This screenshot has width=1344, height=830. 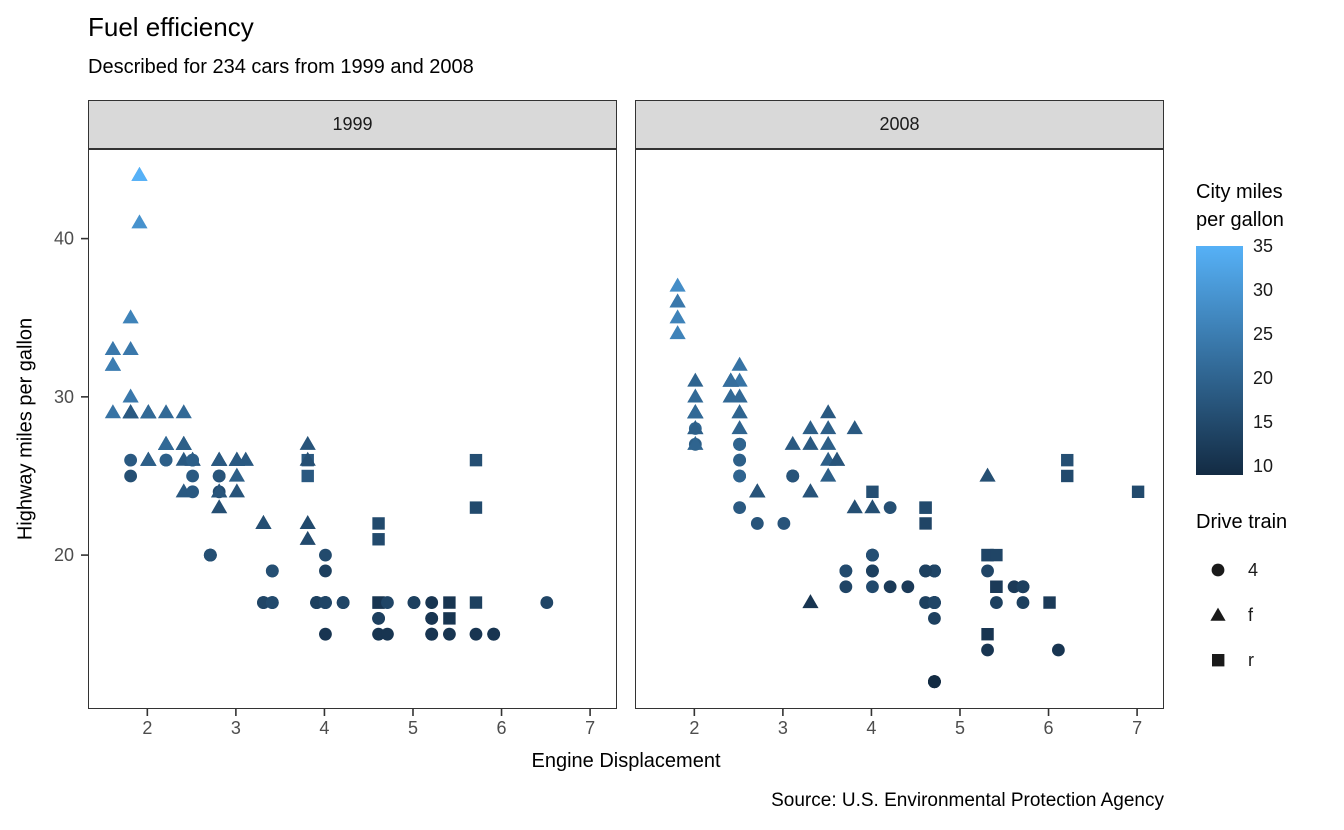 What do you see at coordinates (1263, 334) in the screenshot?
I see `colorbar-tick-label: 25` at bounding box center [1263, 334].